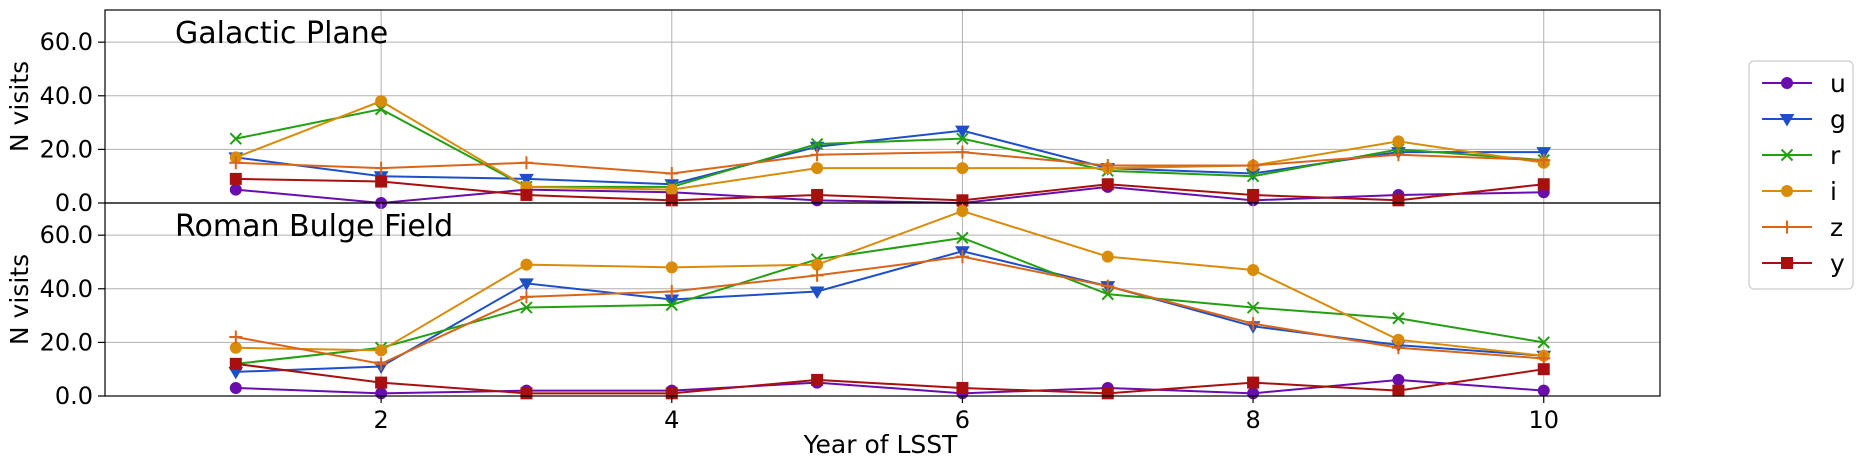 The height and width of the screenshot is (472, 1862). What do you see at coordinates (962, 420) in the screenshot?
I see `x-tick-label: 6` at bounding box center [962, 420].